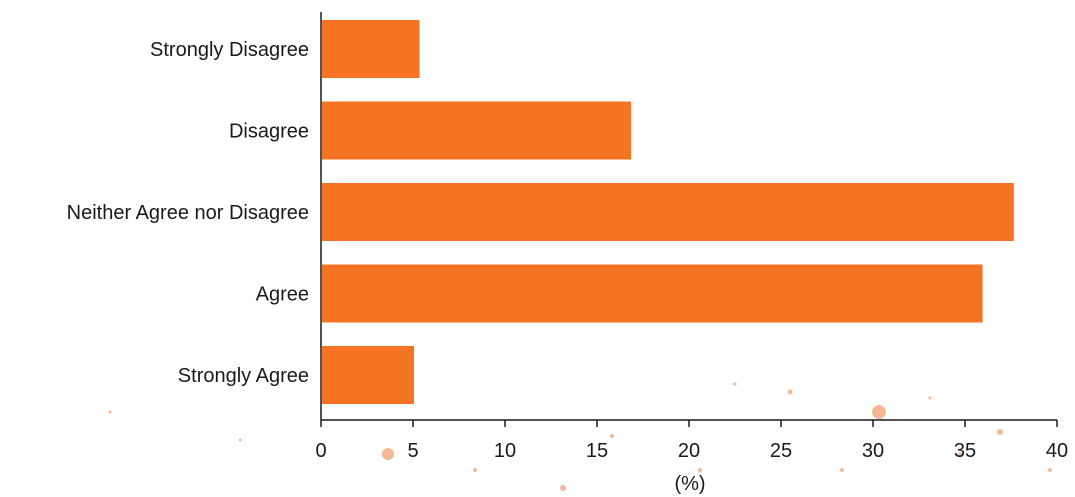  I want to click on category-label: Neither Agree nor Disagree, so click(188, 213).